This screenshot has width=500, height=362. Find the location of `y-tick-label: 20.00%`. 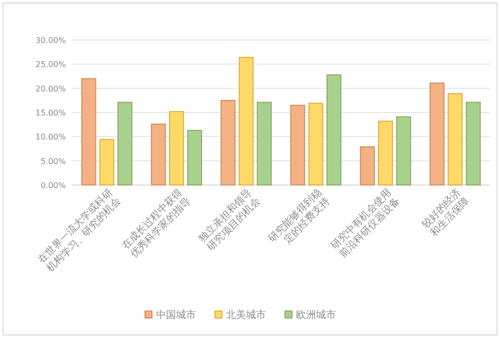

y-tick-label: 20.00% is located at coordinates (50, 89).